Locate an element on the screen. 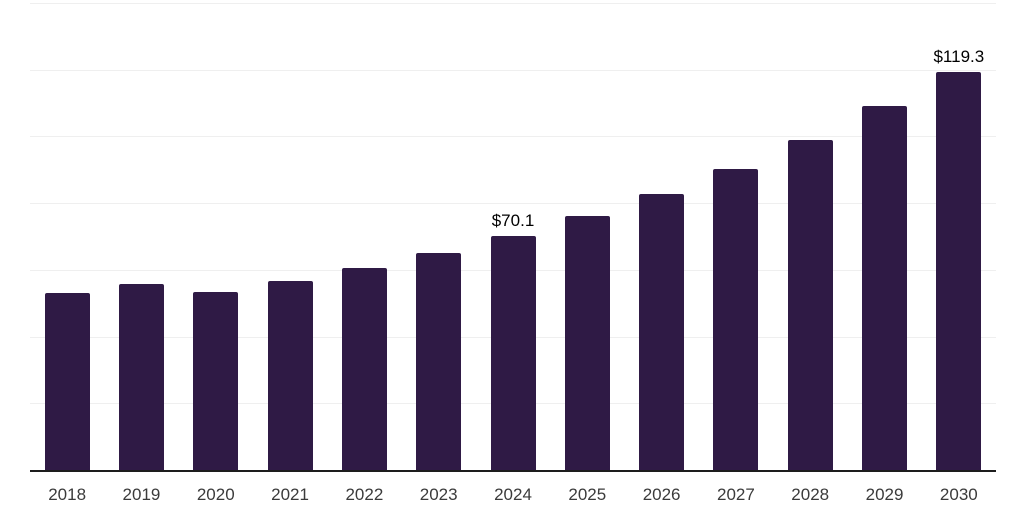 Image resolution: width=1024 pixels, height=512 pixels. bar-2025 is located at coordinates (587, 343).